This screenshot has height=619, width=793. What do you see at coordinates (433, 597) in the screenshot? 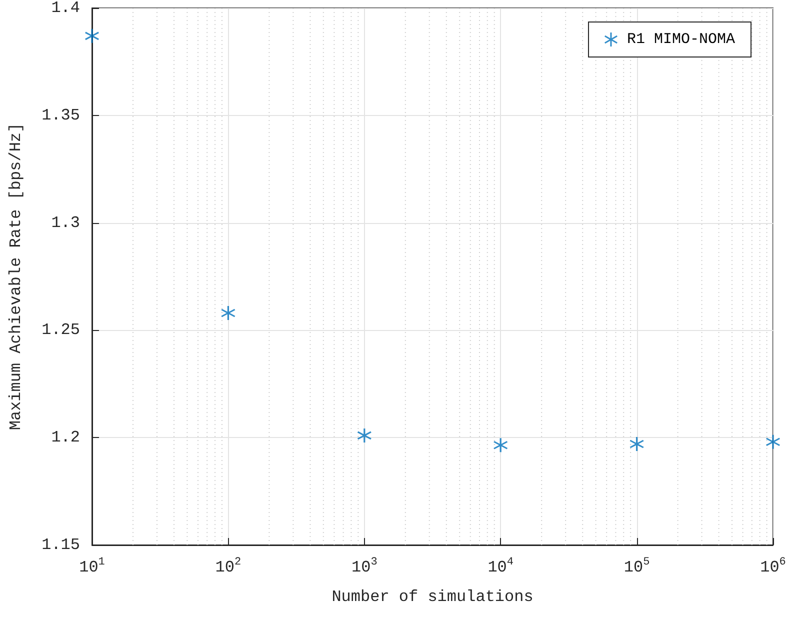
I see `x-axis-title: Number of simulations` at bounding box center [433, 597].